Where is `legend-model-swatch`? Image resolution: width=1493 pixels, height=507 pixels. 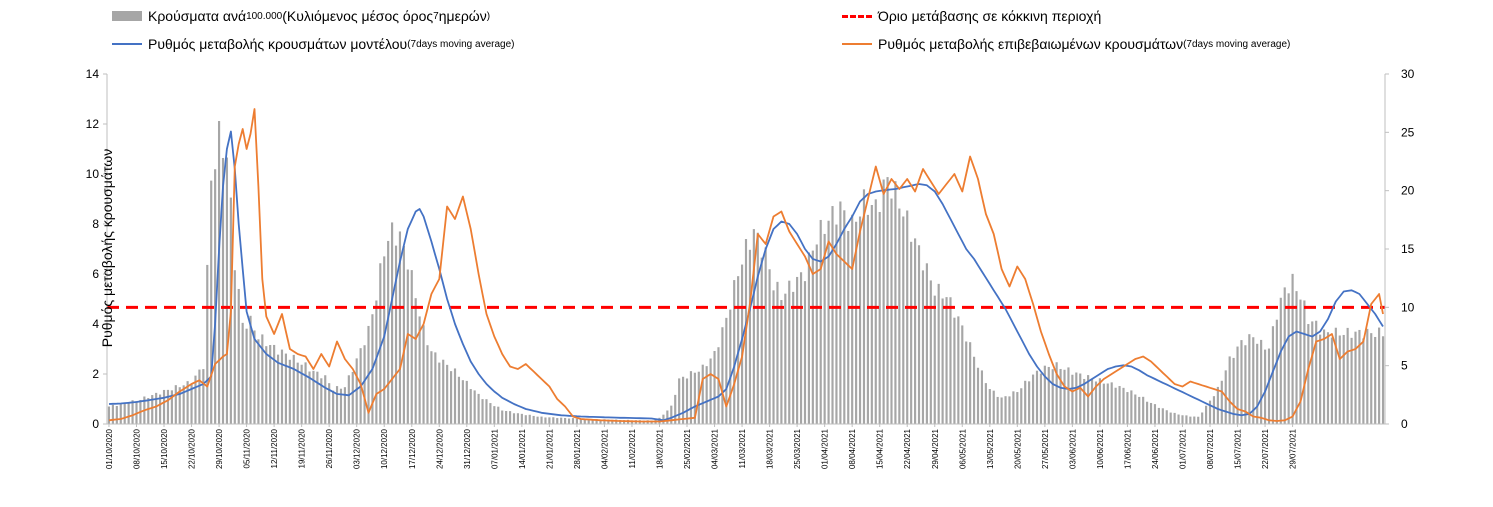
legend-model-swatch is located at coordinates (127, 44).